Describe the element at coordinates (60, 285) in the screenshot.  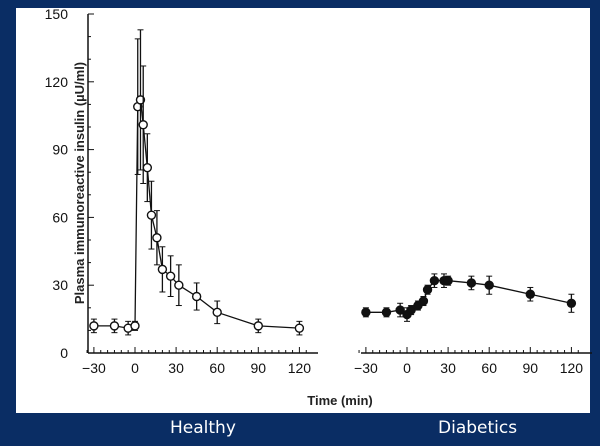
I see `y-tick-label: 30` at that location.